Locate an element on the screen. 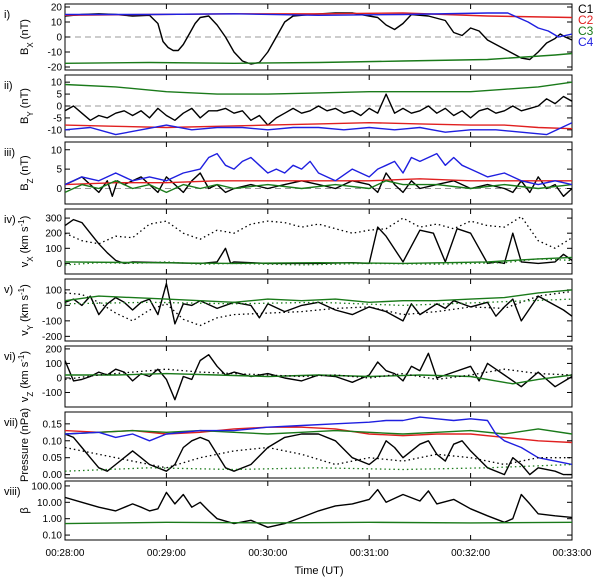  panel-7-frame is located at coordinates (318, 445).